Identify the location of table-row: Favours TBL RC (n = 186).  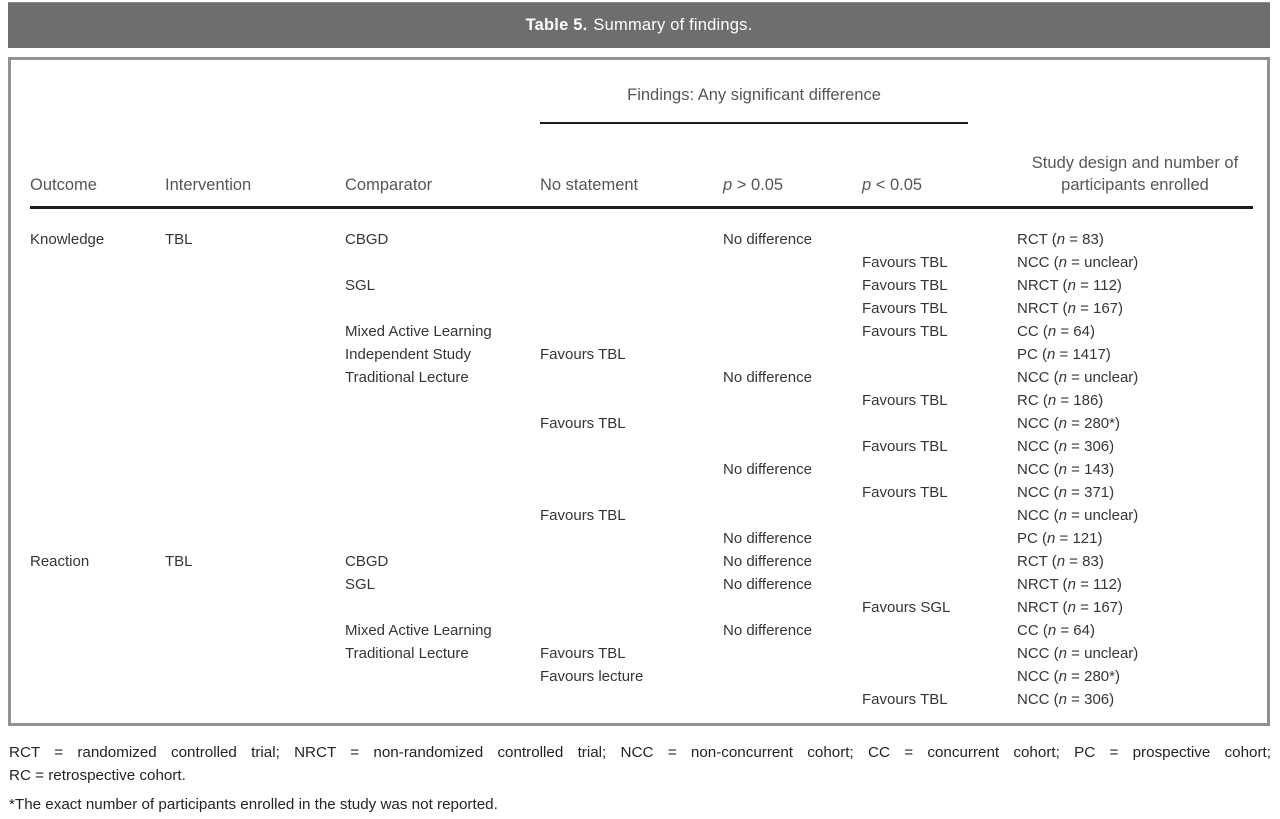
(641, 400).